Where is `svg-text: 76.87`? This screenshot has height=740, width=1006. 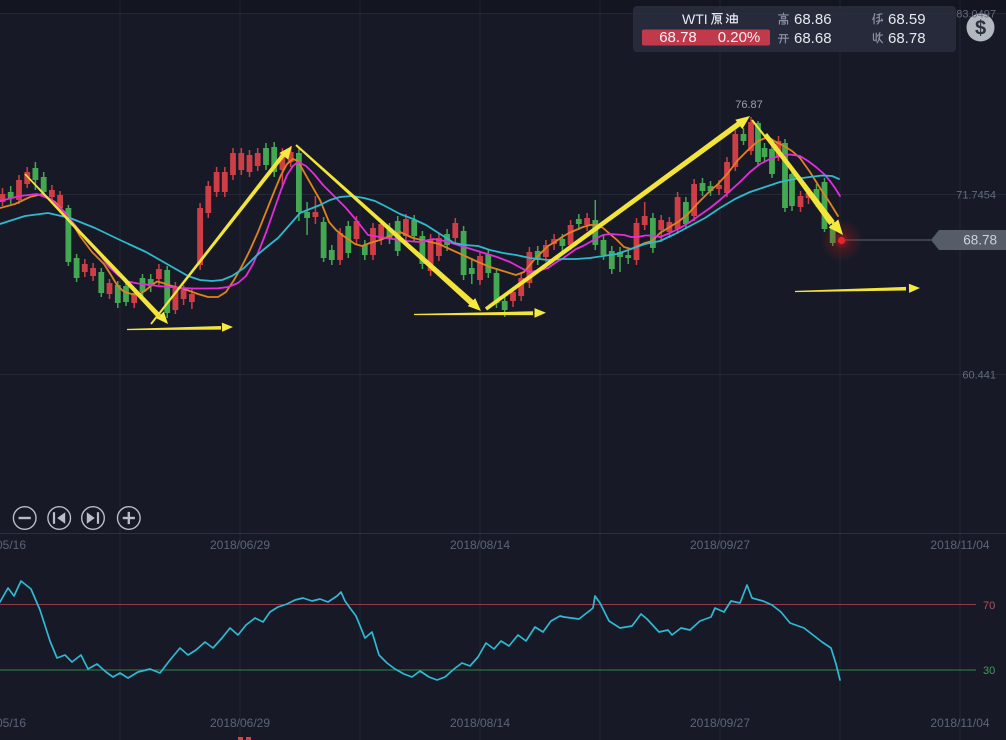
svg-text: 76.87 is located at coordinates (749, 105).